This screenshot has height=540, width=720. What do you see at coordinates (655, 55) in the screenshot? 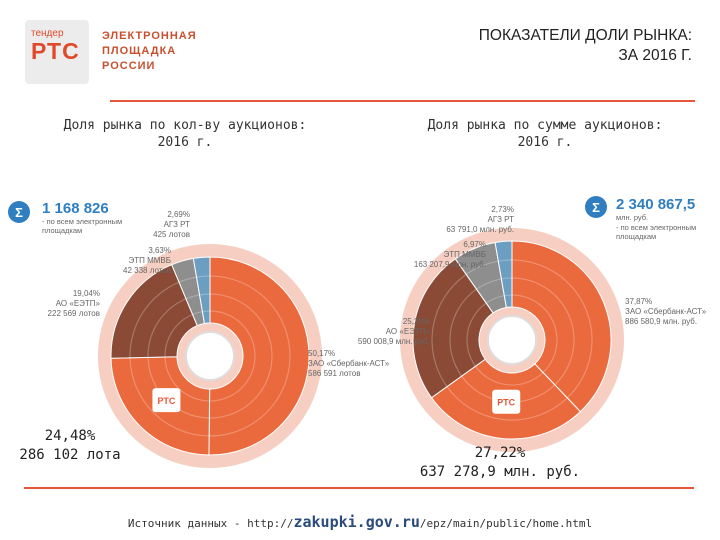
I see `page-title-year: ЗА 2016 Г.` at bounding box center [655, 55].